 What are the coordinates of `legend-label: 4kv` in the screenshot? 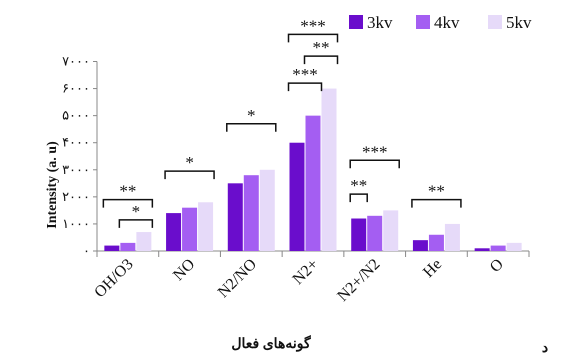 It's located at (447, 22).